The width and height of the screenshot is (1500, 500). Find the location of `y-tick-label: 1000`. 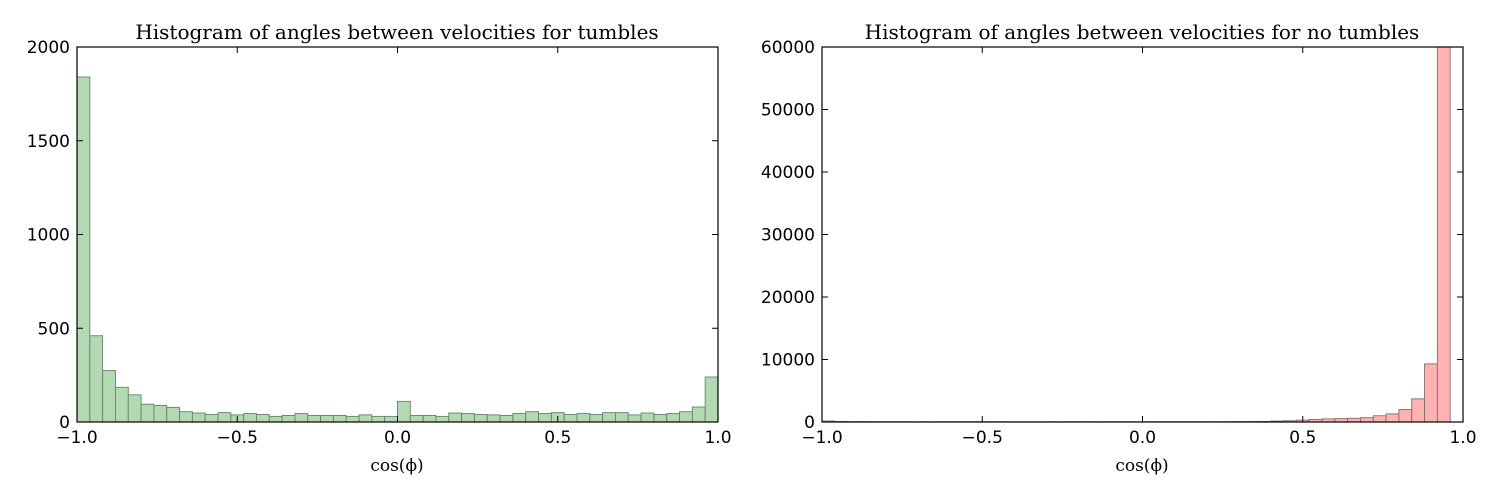

y-tick-label: 1000 is located at coordinates (48, 236).